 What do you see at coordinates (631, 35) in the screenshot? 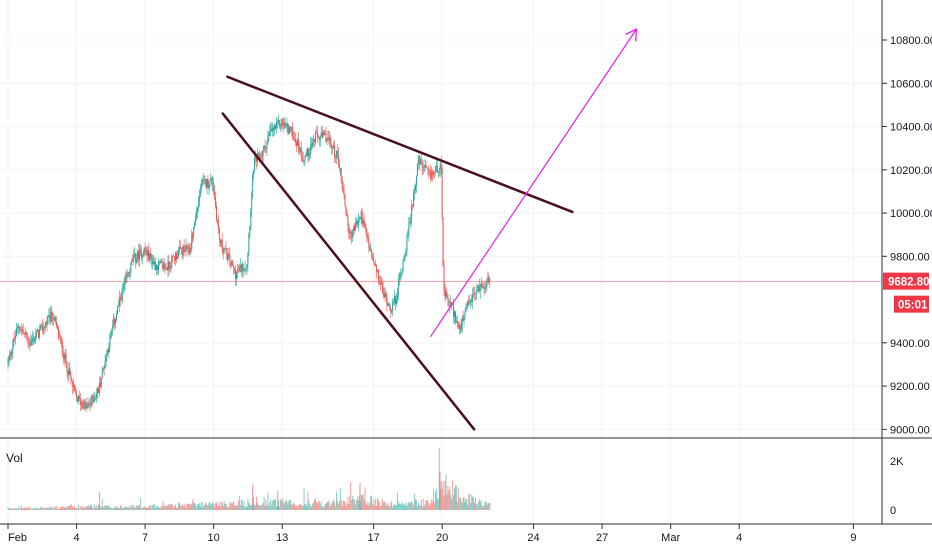
I see `projection-arrow-head` at bounding box center [631, 35].